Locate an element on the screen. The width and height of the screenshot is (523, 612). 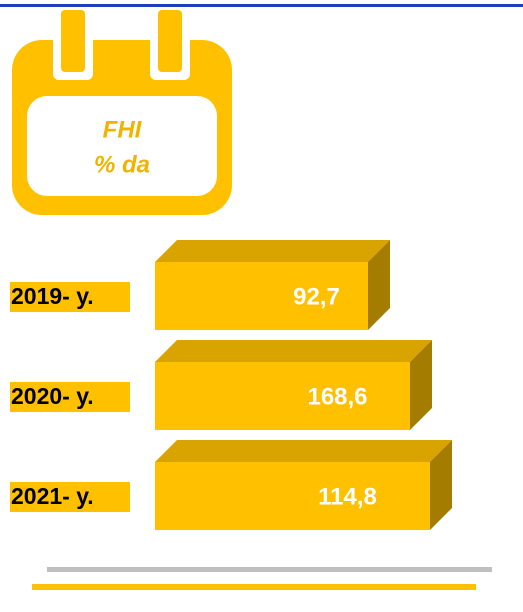
icon-line: % da is located at coordinates (122, 164).